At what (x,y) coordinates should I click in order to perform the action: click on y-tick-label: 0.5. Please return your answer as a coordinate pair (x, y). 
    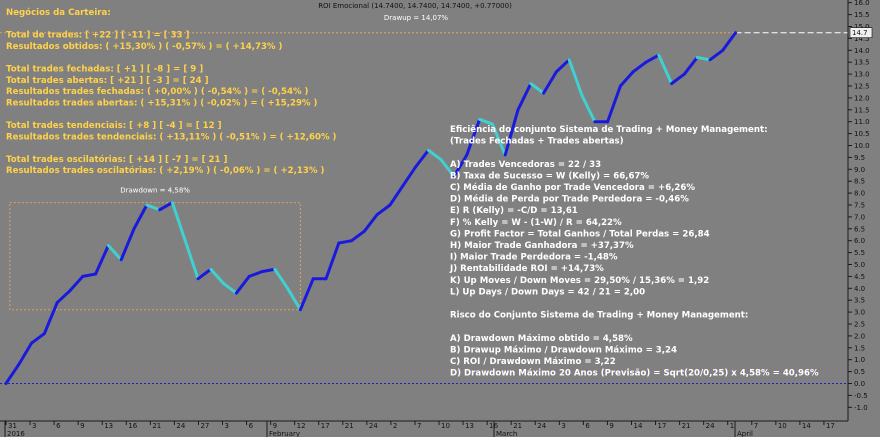
    Looking at the image, I should click on (859, 372).